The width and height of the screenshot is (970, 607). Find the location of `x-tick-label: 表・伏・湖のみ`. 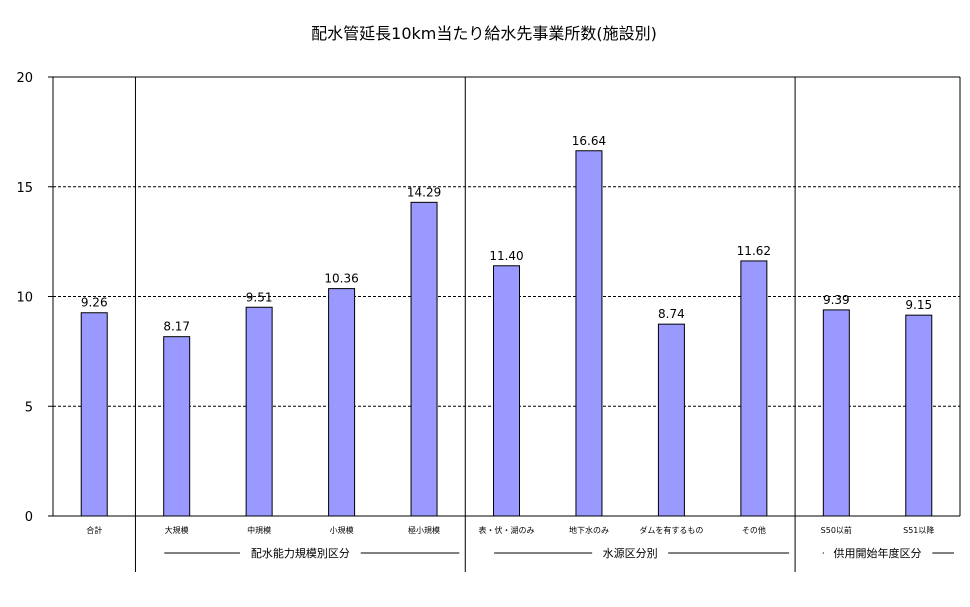

x-tick-label: 表・伏・湖のみ is located at coordinates (507, 530).